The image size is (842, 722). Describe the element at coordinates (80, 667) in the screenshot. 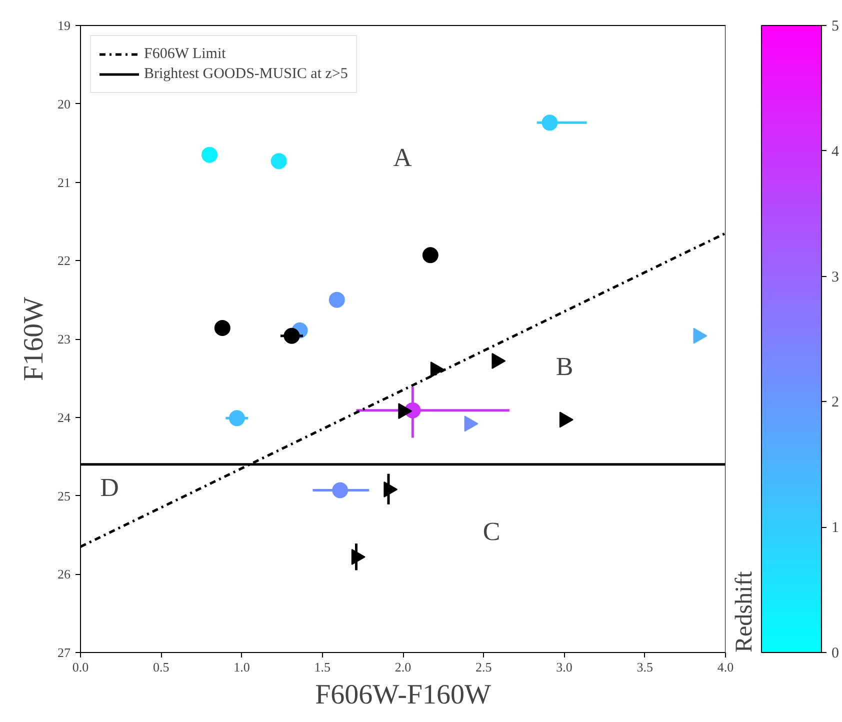

I see `x-tick-label: 0.0` at that location.